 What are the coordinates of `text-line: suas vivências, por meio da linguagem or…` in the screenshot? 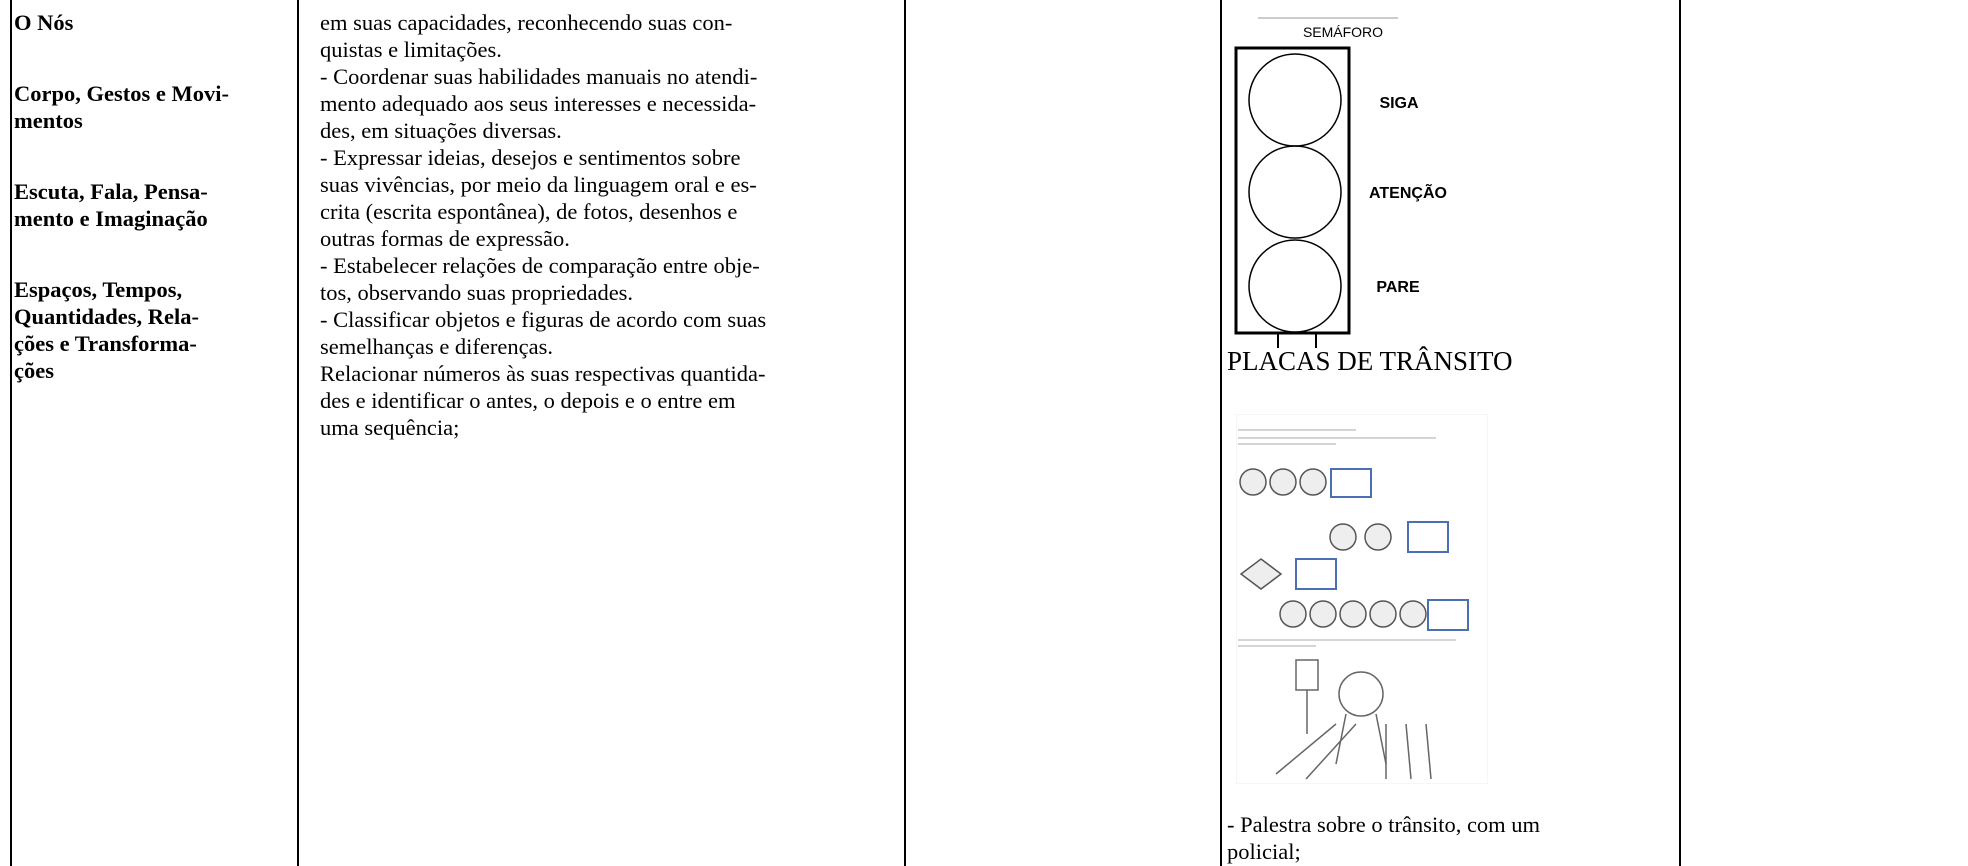 It's located at (538, 184).